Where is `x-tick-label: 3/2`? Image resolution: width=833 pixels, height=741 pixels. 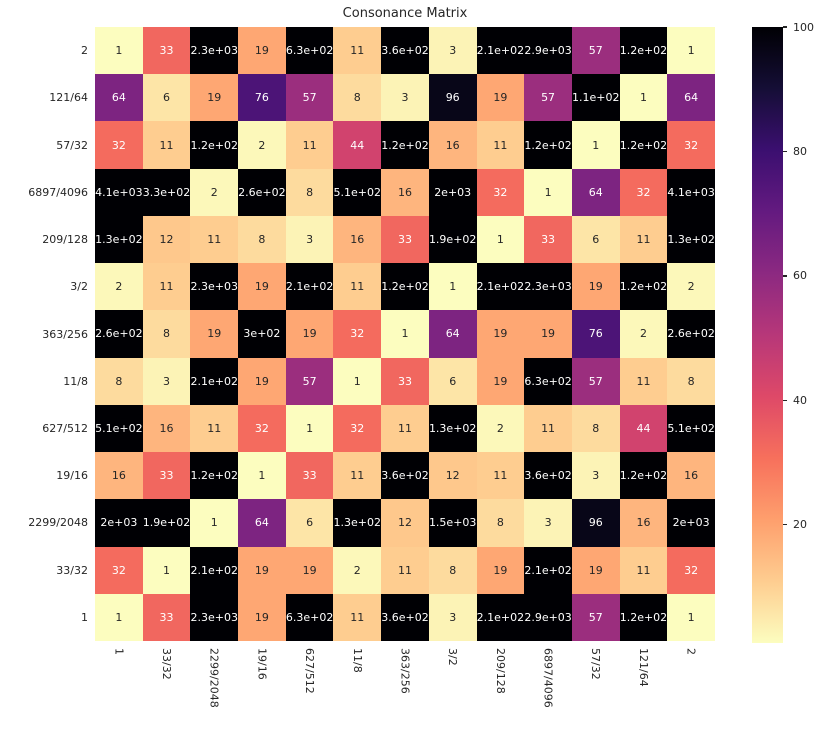 x-tick-label: 3/2 is located at coordinates (453, 693).